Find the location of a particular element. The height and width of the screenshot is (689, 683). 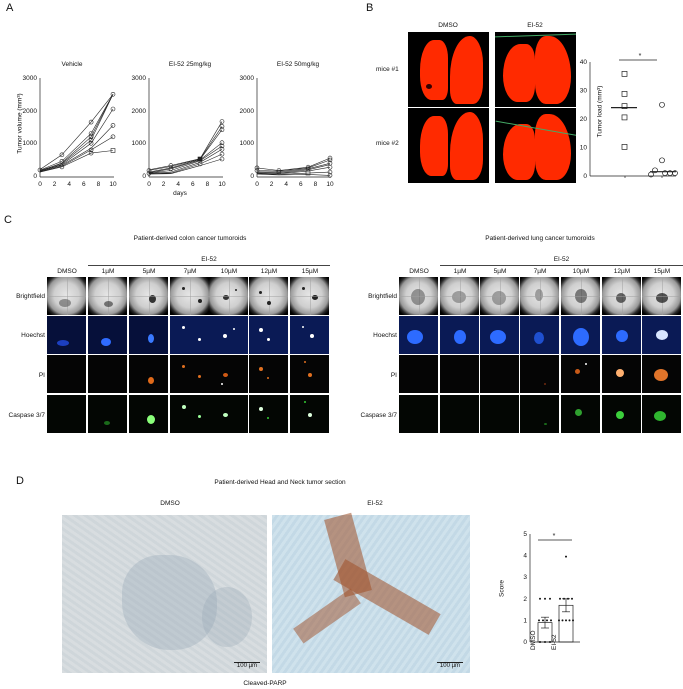

chart-vehicle-axes: 3000 2000 1000 0 0 2 4 6 8 10 is located at coordinates (70, 131).